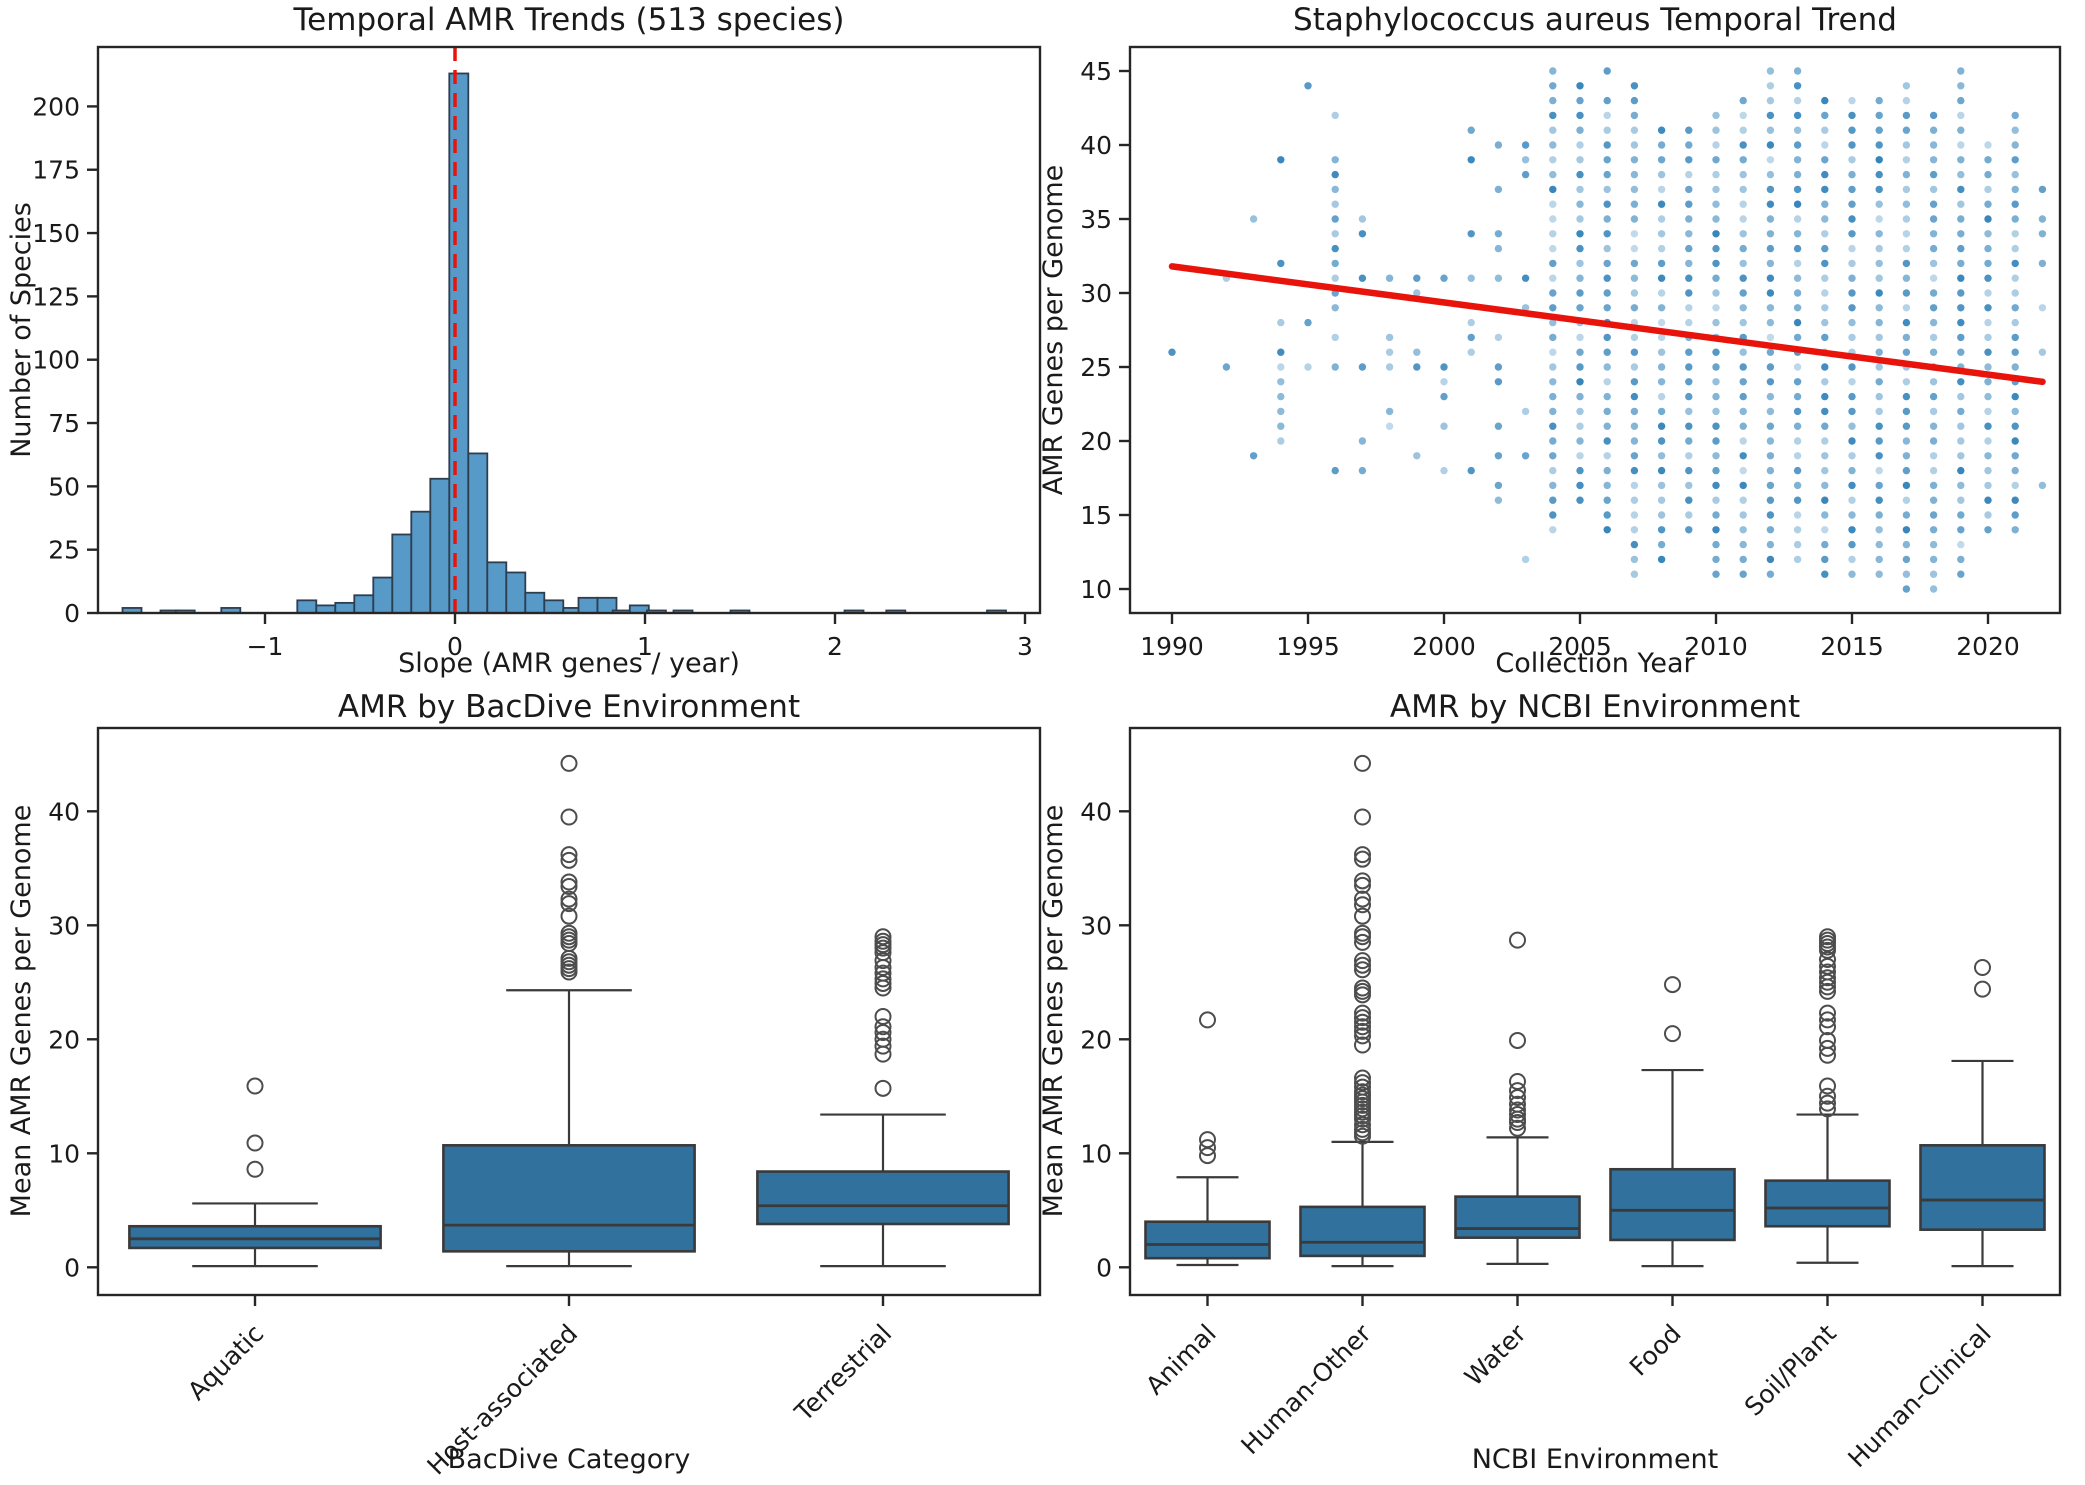  I want to click on y-tick-label: 125, so click(56, 296).